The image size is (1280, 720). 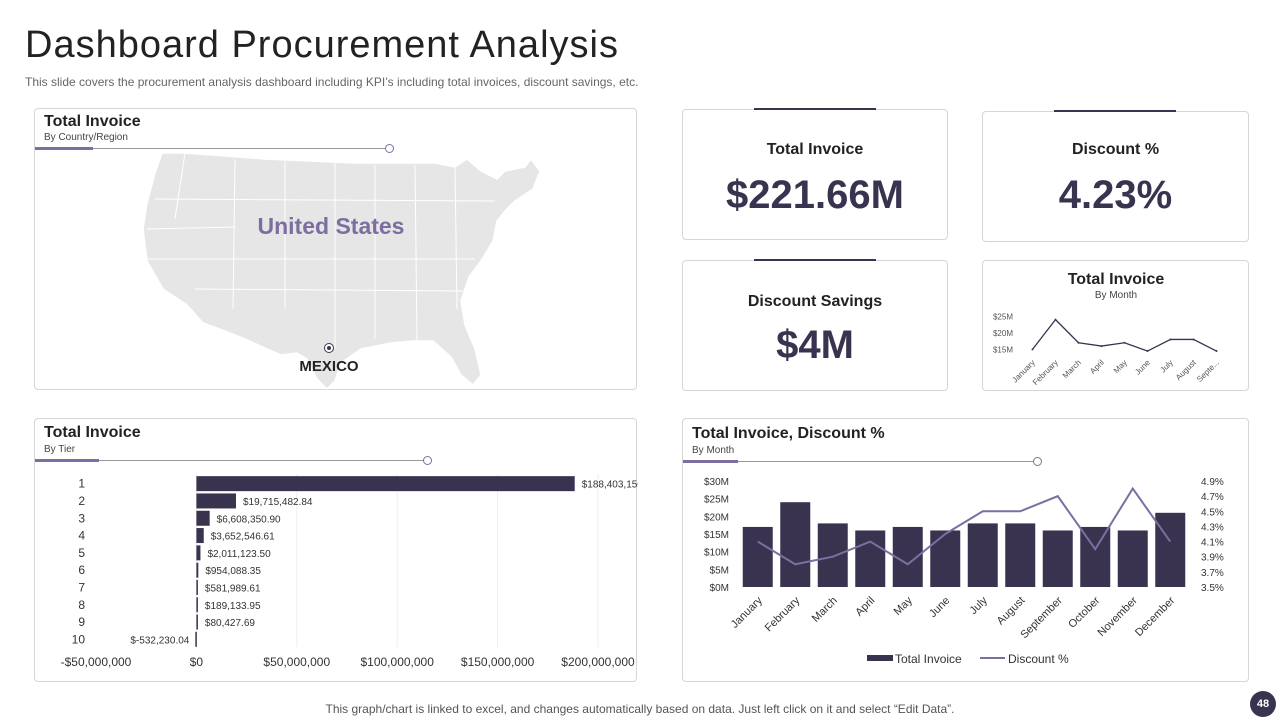 What do you see at coordinates (598, 662) in the screenshot?
I see `tier-xtick: $200,000,000` at bounding box center [598, 662].